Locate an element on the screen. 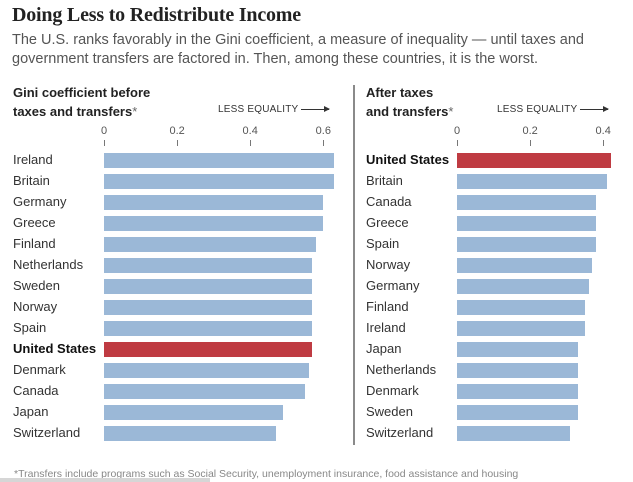 The image size is (633, 482). left-country-label: Canada is located at coordinates (36, 390).